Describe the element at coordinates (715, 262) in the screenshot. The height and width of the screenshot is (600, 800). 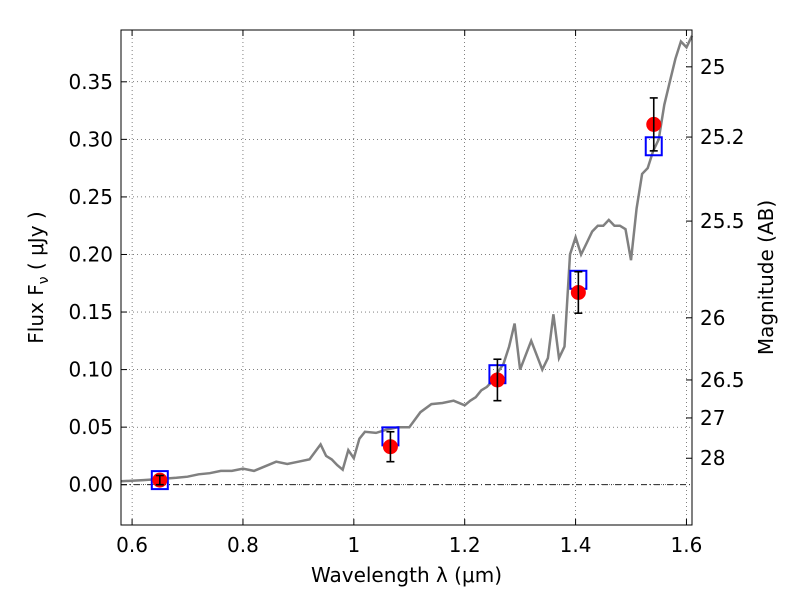
I see `y2-axis-ticks: 25 25.2 25.5 26 26.5 27 28` at that location.